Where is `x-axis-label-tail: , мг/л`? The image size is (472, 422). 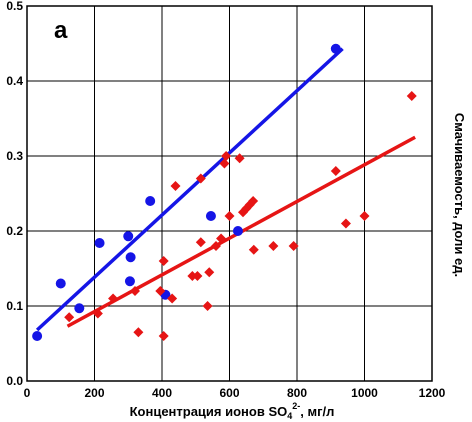
x-axis-label-tail: , мг/л is located at coordinates (317, 411).